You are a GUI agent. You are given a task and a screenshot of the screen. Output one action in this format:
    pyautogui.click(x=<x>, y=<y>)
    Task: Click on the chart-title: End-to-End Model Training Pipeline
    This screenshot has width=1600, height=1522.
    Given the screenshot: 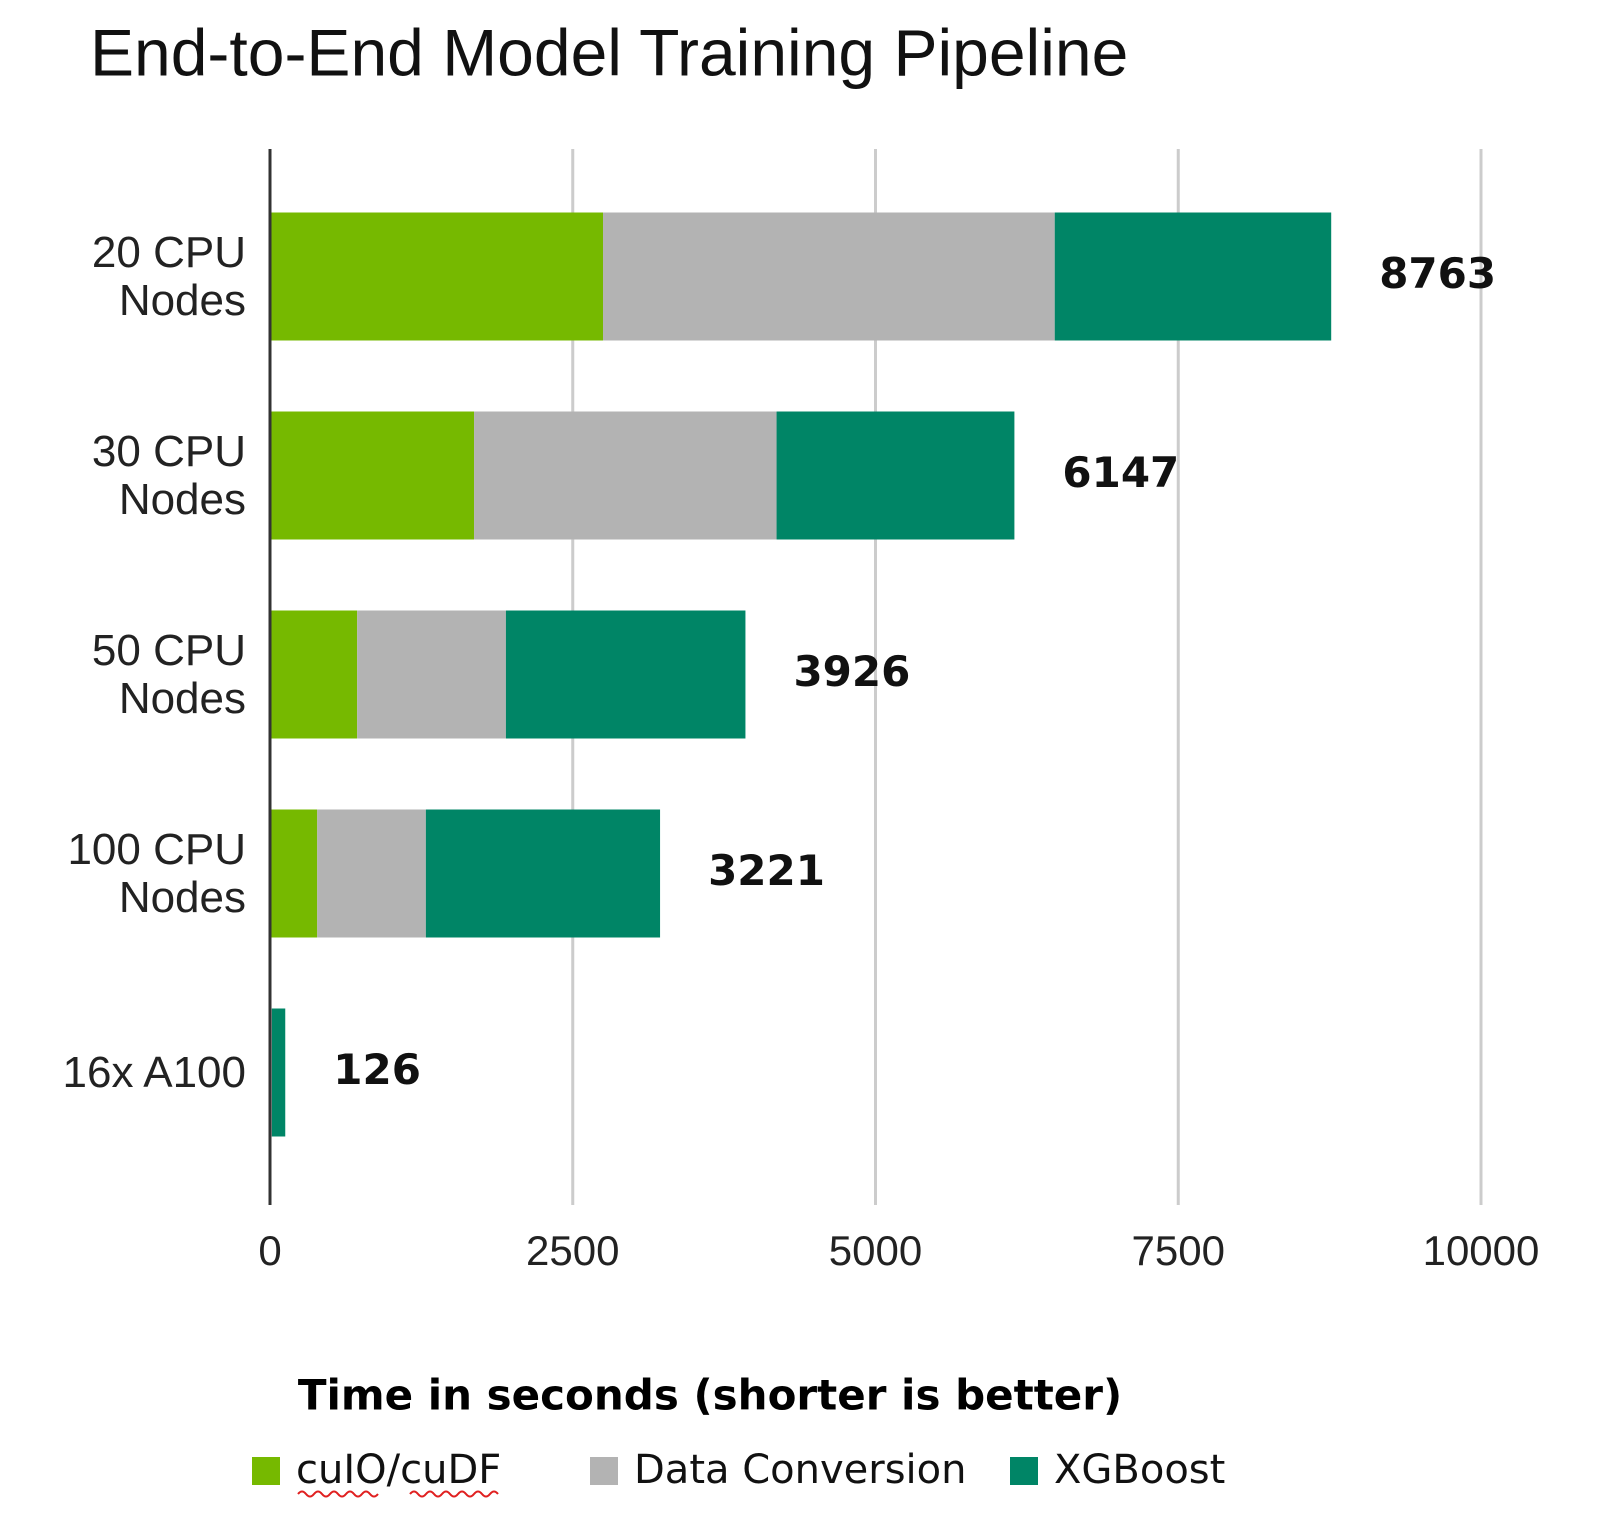 What is the action you would take?
    pyautogui.click(x=609, y=52)
    